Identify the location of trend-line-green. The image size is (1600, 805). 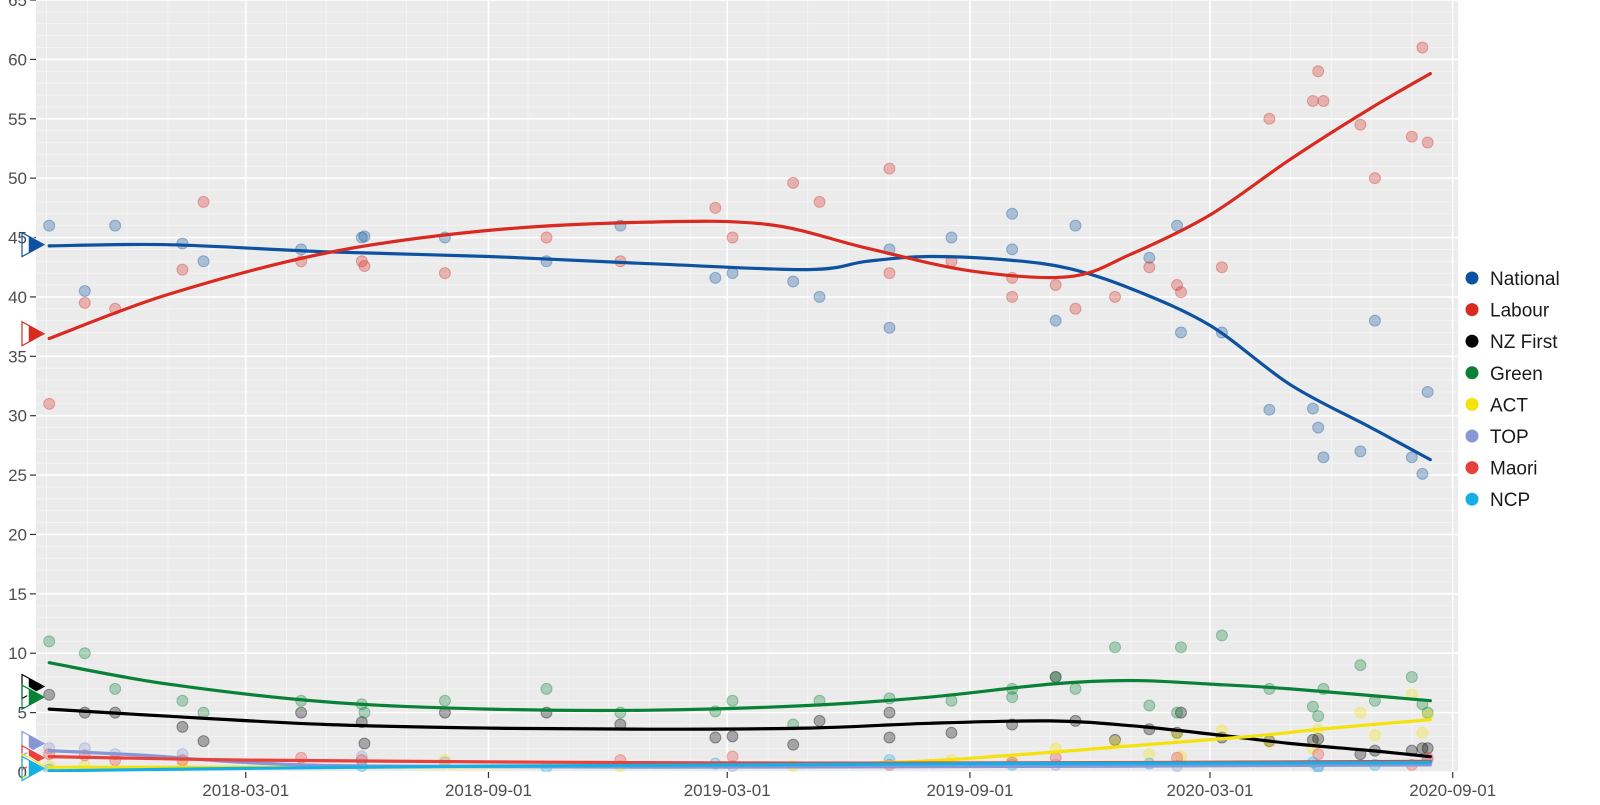
(739, 687).